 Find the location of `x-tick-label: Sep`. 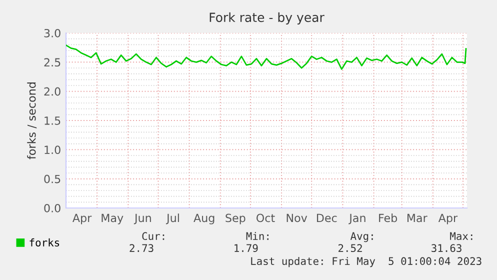

x-tick-label: Sep is located at coordinates (236, 219).